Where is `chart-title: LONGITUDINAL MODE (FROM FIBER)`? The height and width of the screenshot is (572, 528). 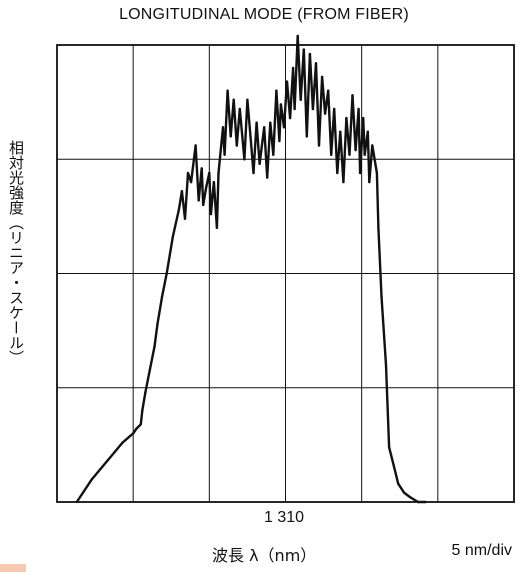 chart-title: LONGITUDINAL MODE (FROM FIBER) is located at coordinates (264, 14).